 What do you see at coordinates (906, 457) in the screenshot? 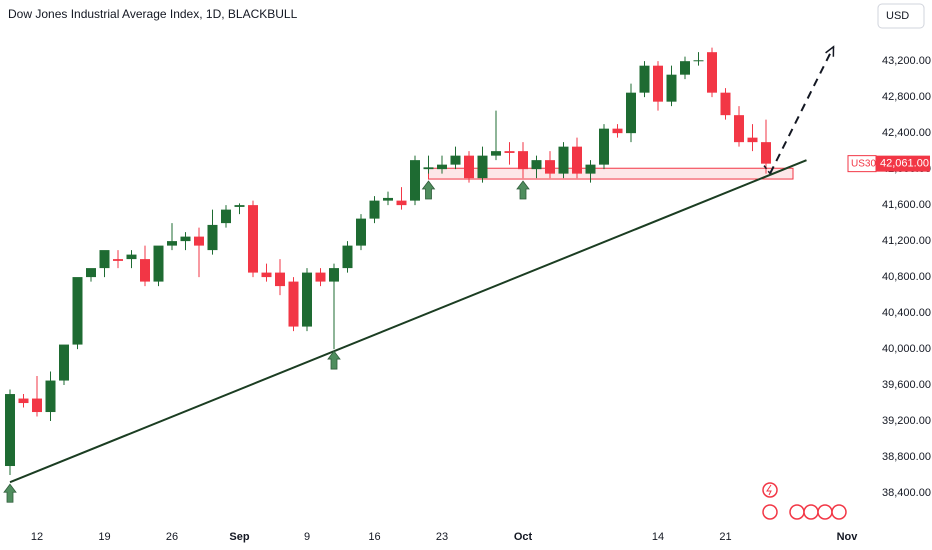
I see `y-tick-label: 38,800.00` at bounding box center [906, 457].